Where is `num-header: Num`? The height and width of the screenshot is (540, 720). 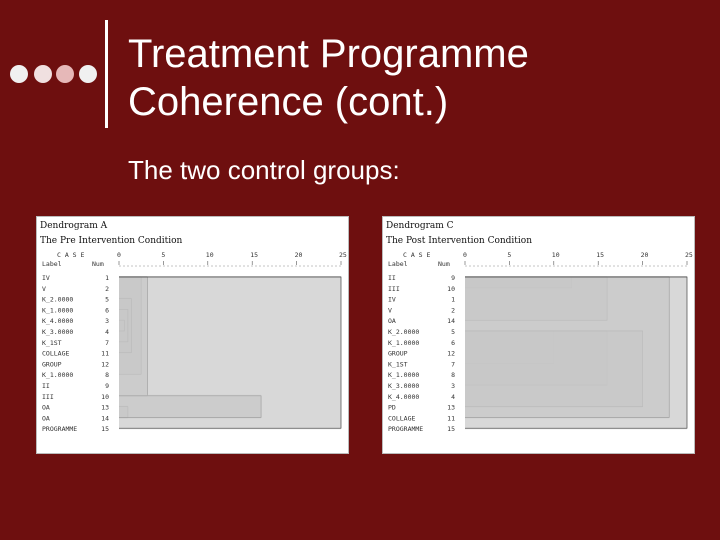 num-header: Num is located at coordinates (98, 264).